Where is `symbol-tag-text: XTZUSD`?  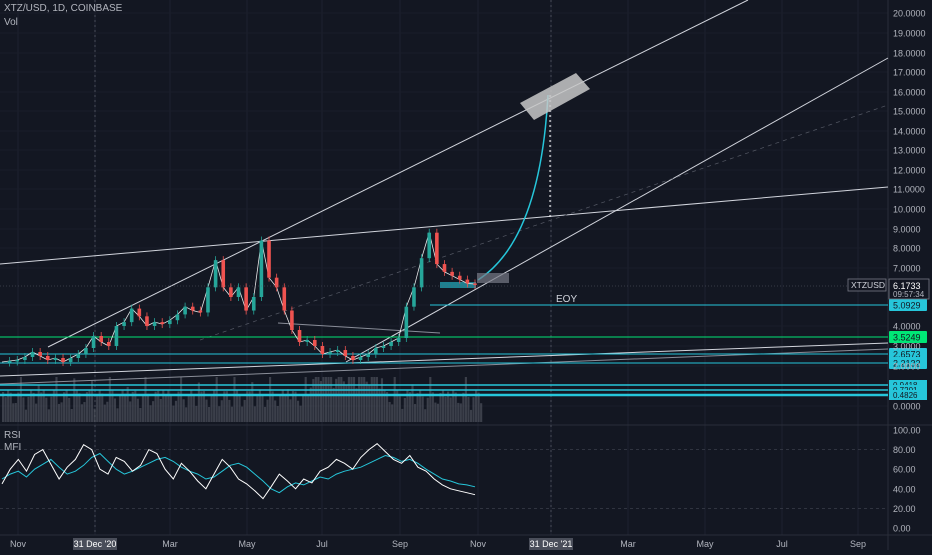
symbol-tag-text: XTZUSD is located at coordinates (868, 285).